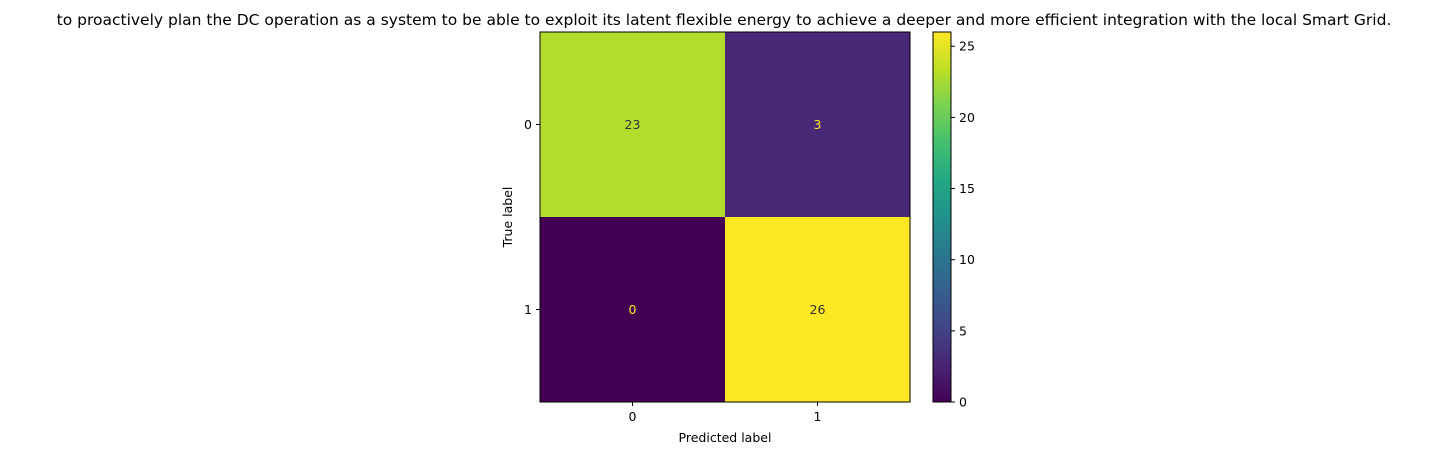 The image size is (1449, 455). What do you see at coordinates (633, 416) in the screenshot?
I see `x-tick-label: 0` at bounding box center [633, 416].